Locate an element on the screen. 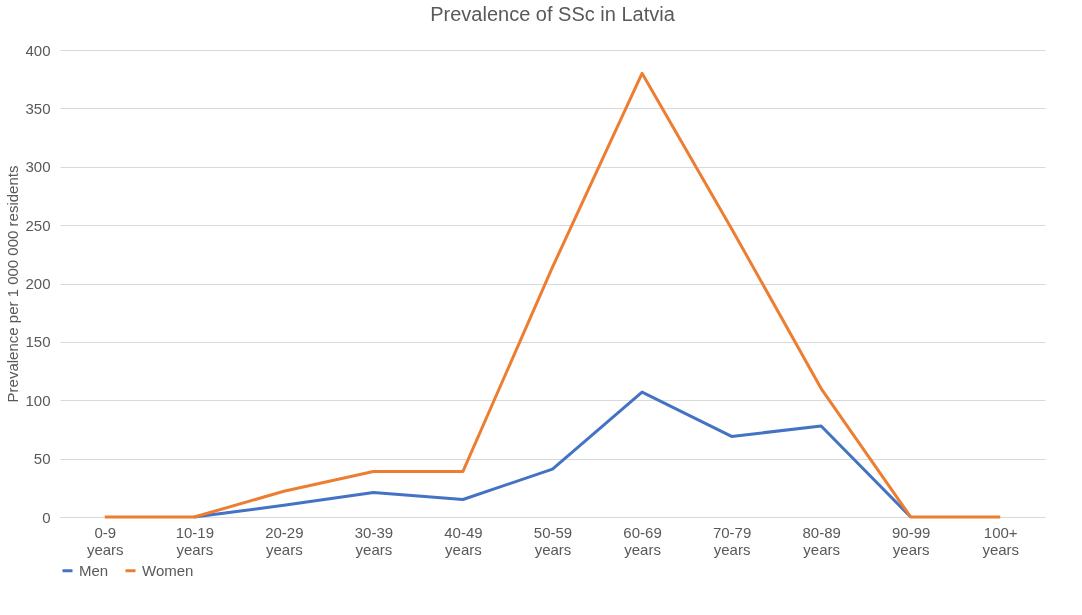 This screenshot has width=1082, height=615. x-tick-label: 30-39 years is located at coordinates (374, 540).